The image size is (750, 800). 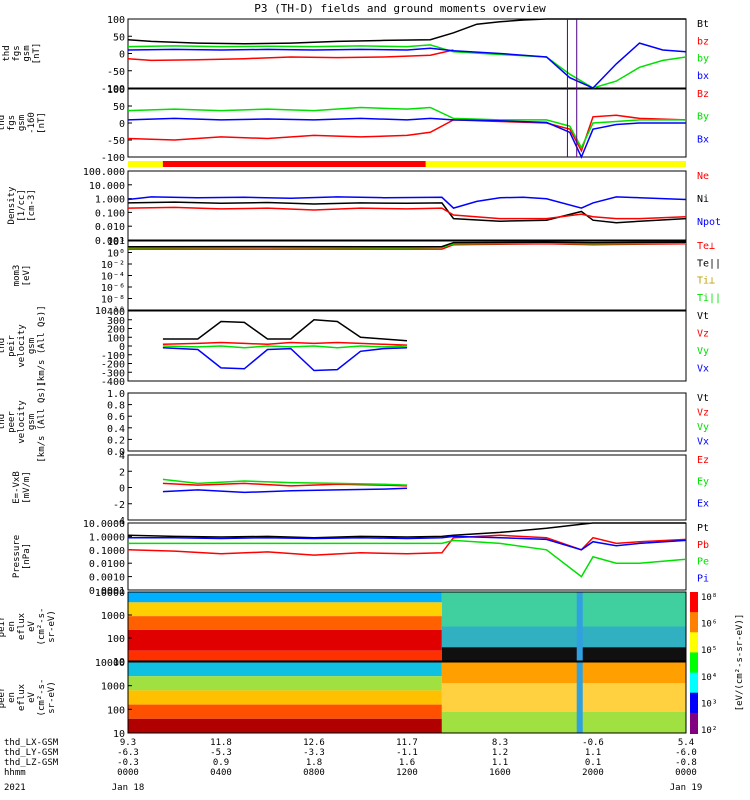 I want to click on series-line-Ti||, so click(x=407, y=245).